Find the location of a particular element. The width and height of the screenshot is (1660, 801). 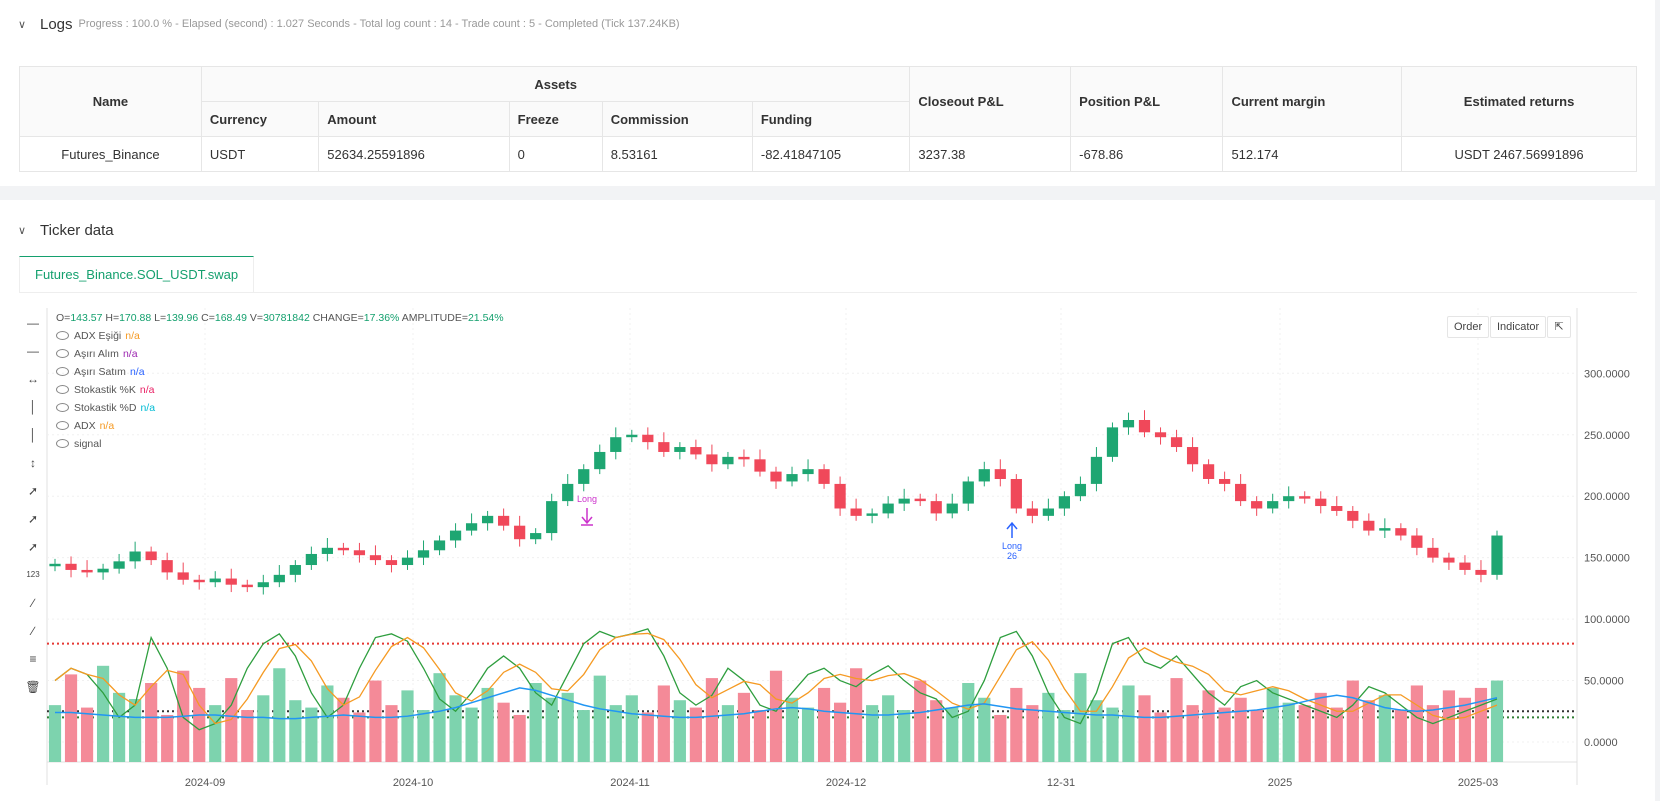

ticker-header: ∨ Ticker data is located at coordinates (66, 230).